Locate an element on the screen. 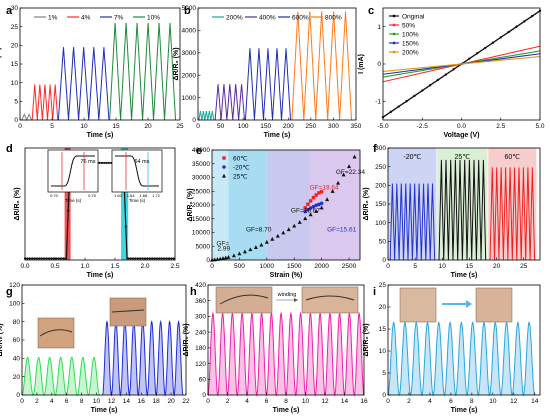 The height and width of the screenshot is (420, 550). x-tick-label: -5.0 is located at coordinates (383, 126).